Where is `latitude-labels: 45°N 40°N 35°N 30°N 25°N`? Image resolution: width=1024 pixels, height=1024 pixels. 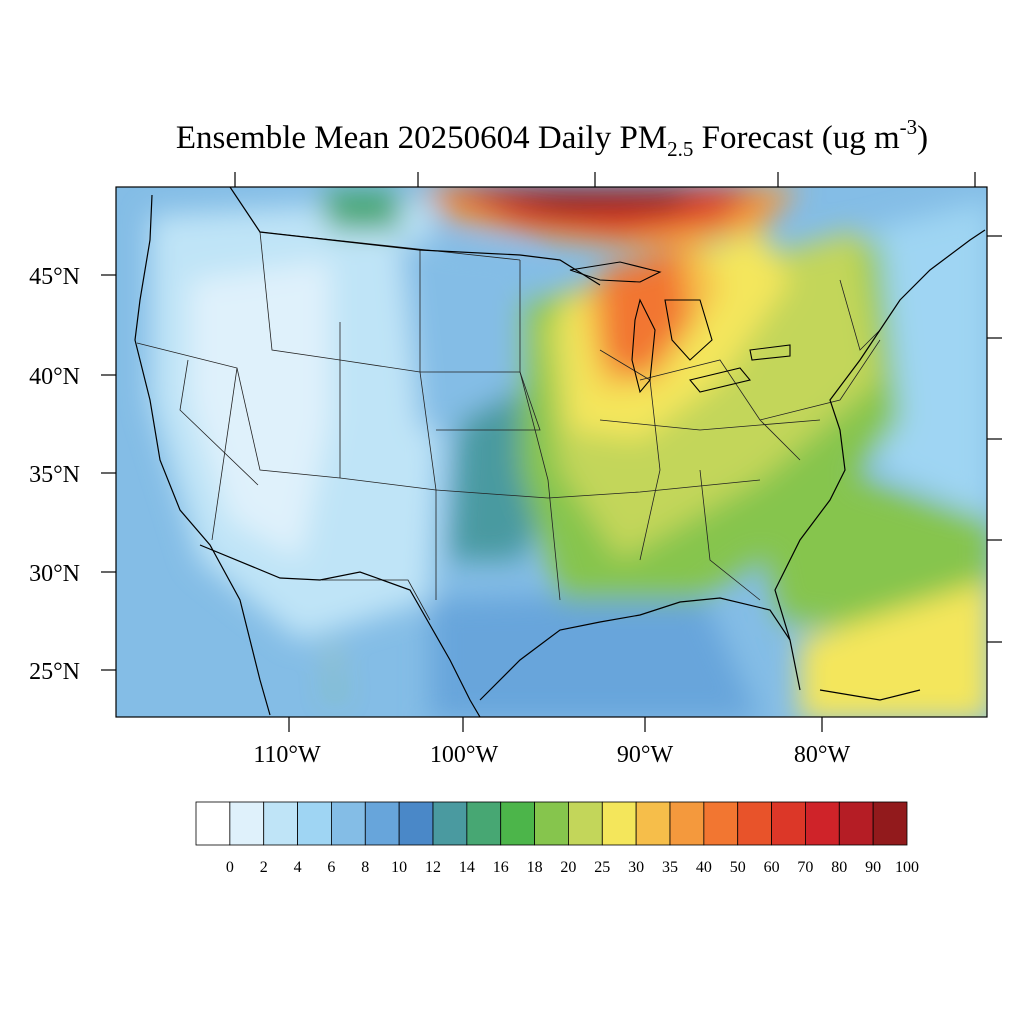 latitude-labels: 45°N 40°N 35°N 30°N 25°N is located at coordinates (54, 474).